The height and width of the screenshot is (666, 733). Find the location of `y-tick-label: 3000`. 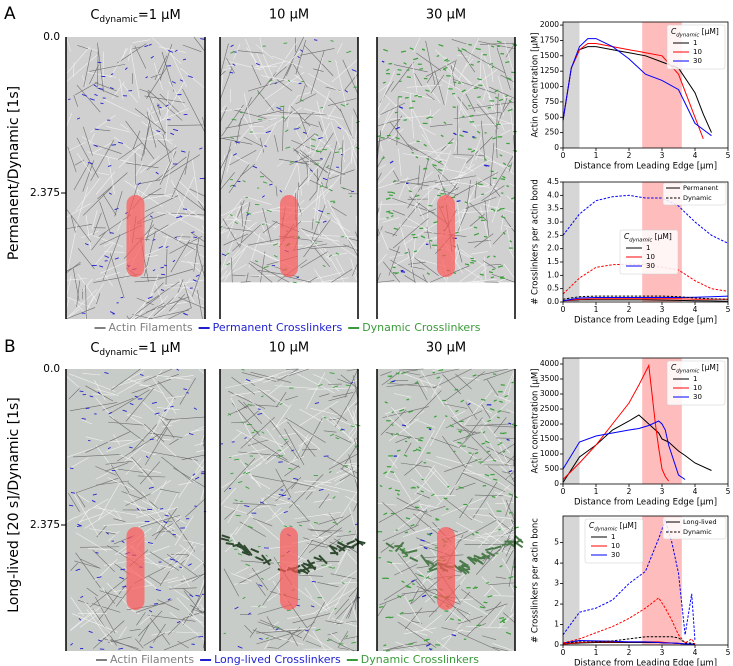

y-tick-label: 3000 is located at coordinates (549, 393).